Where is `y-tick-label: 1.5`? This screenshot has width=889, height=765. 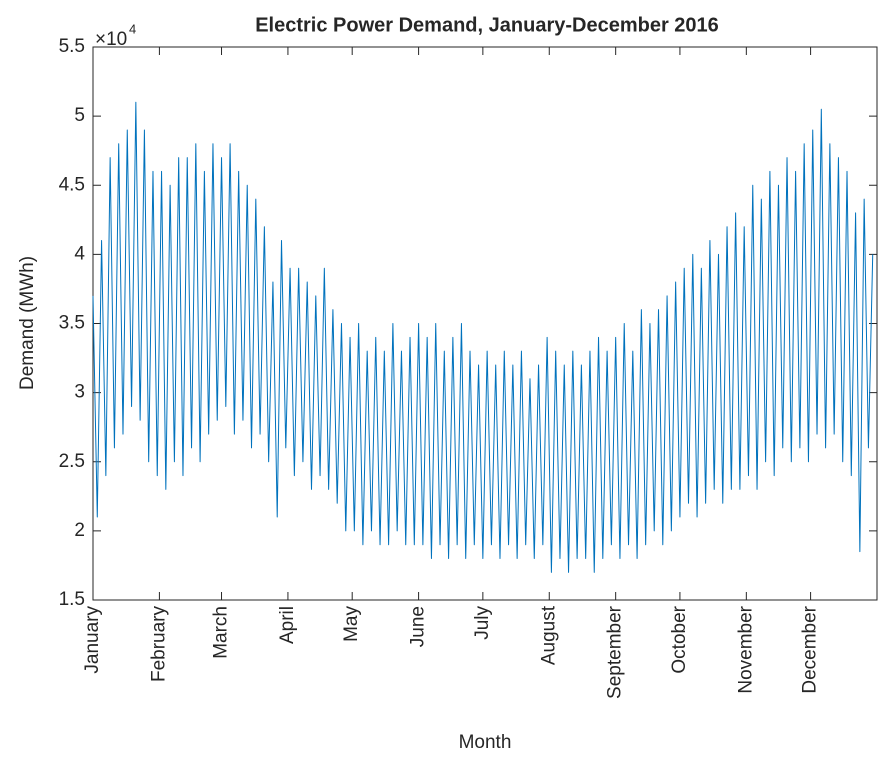
y-tick-label: 1.5 is located at coordinates (72, 599).